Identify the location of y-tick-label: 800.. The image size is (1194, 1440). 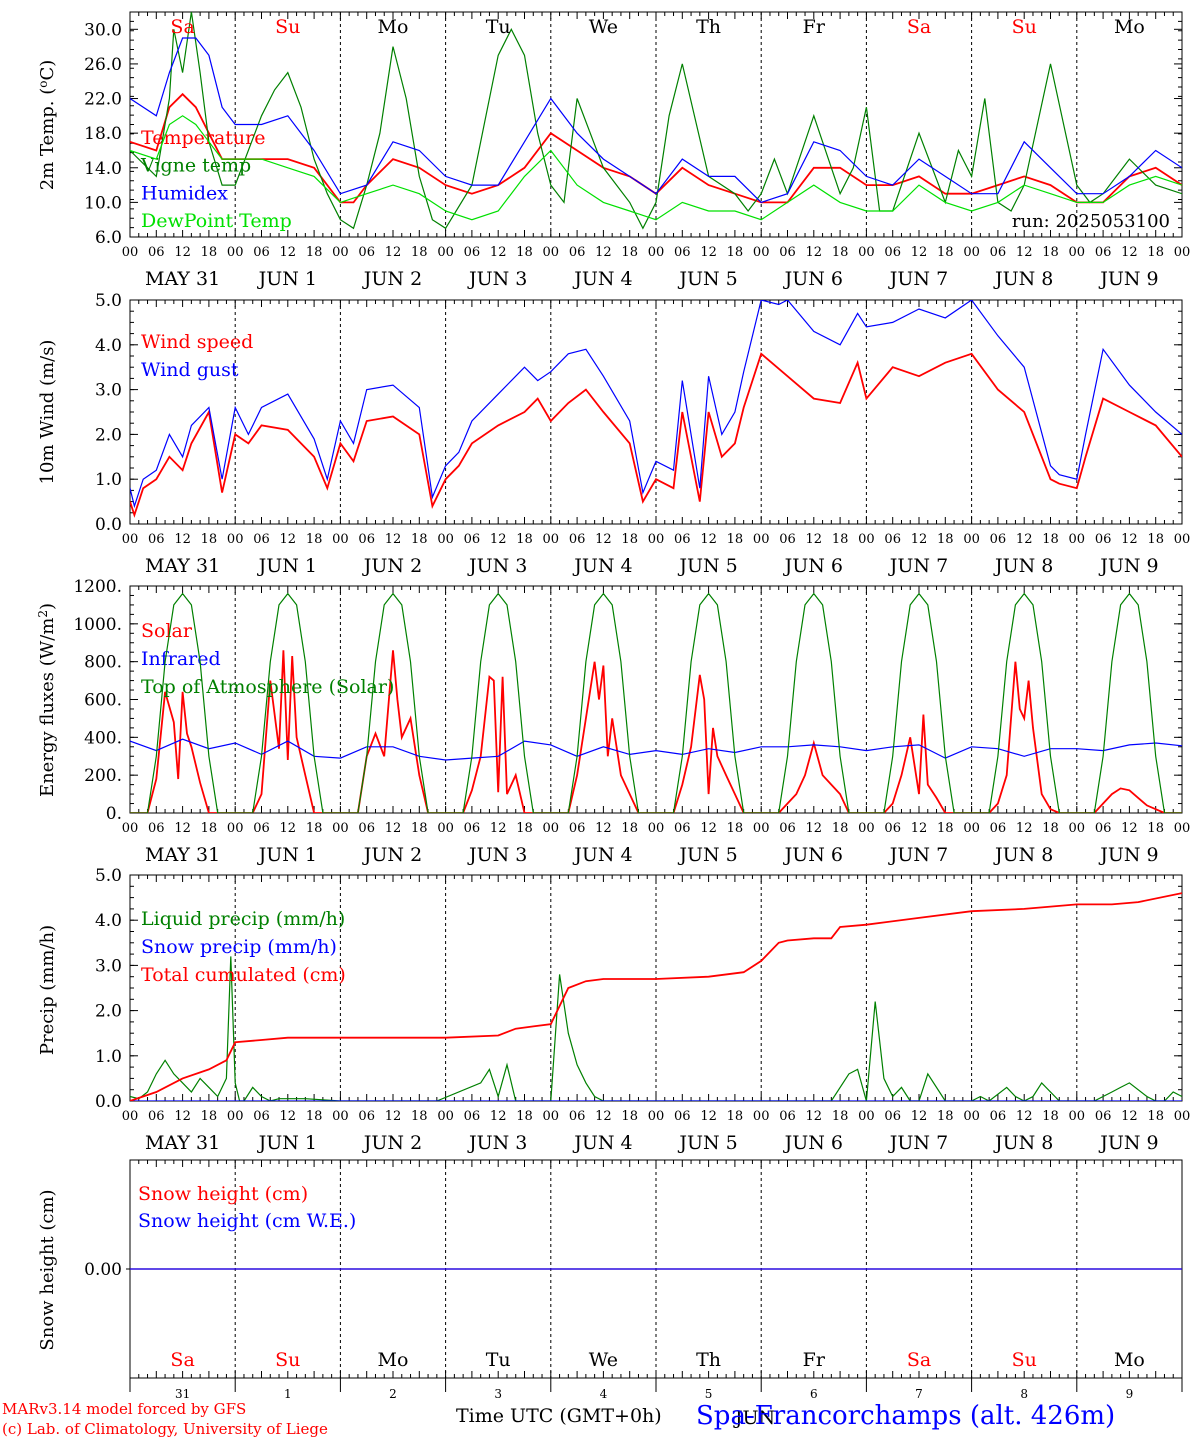
(103, 663).